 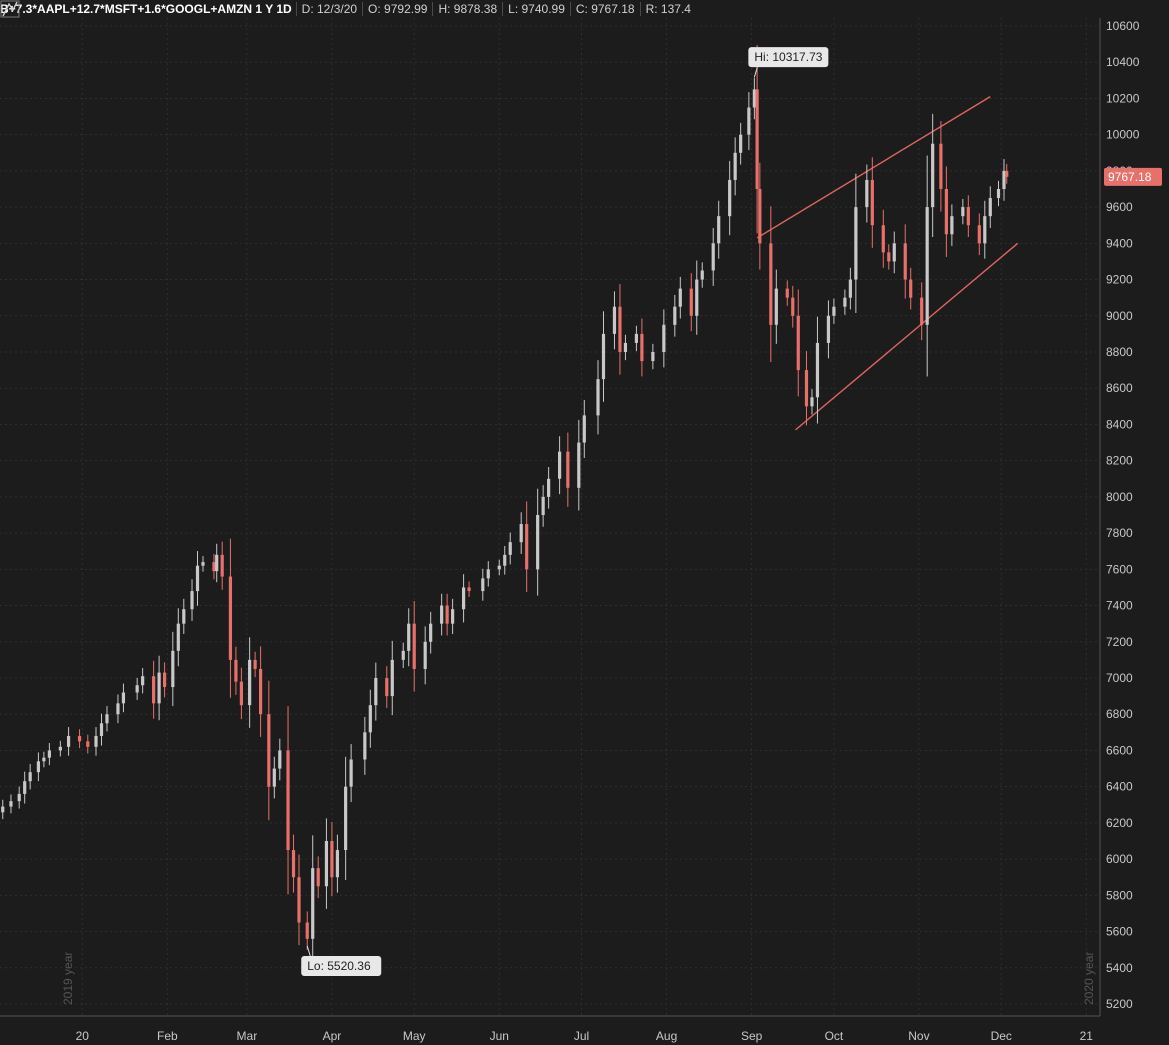 I want to click on last-price-marker, so click(x=1133, y=176).